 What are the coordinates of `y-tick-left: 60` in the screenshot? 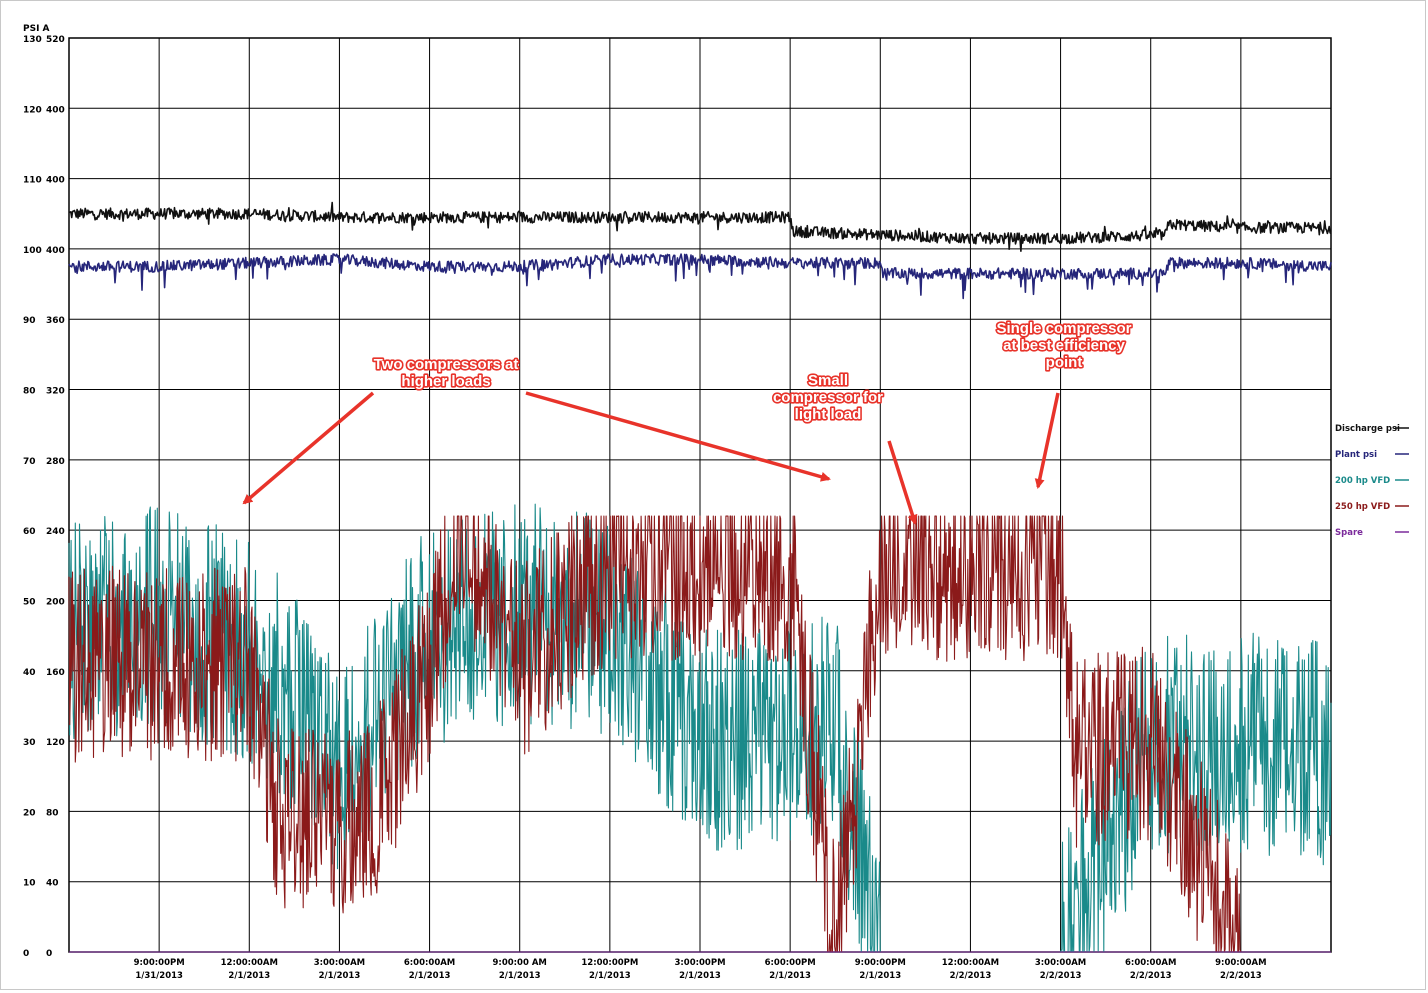 It's located at (29, 532).